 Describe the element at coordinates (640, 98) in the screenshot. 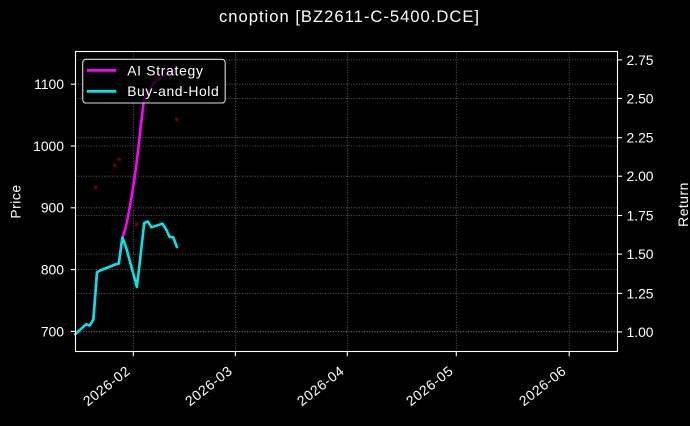

I see `svg-text: 2.50` at that location.